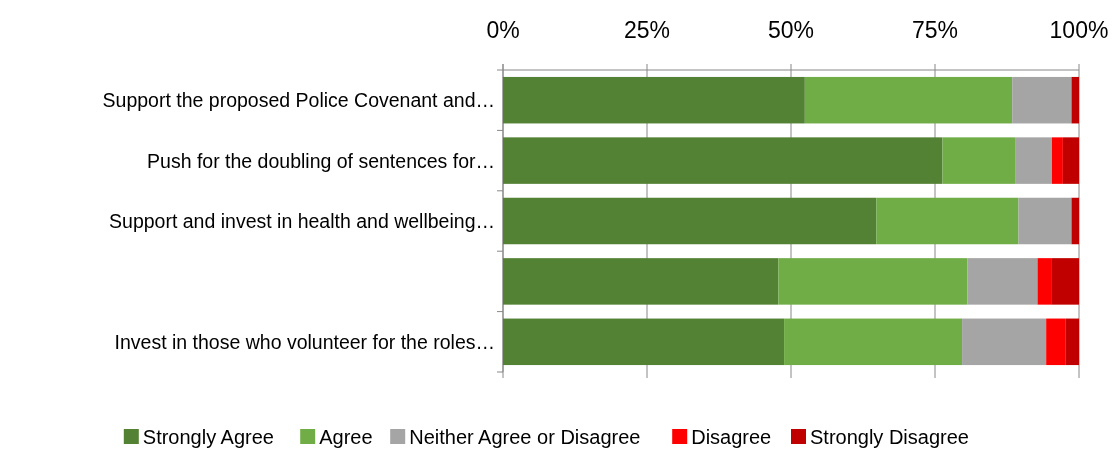 The image size is (1120, 456). Describe the element at coordinates (208, 437) in the screenshot. I see `legend-label: Strongly Agree` at that location.